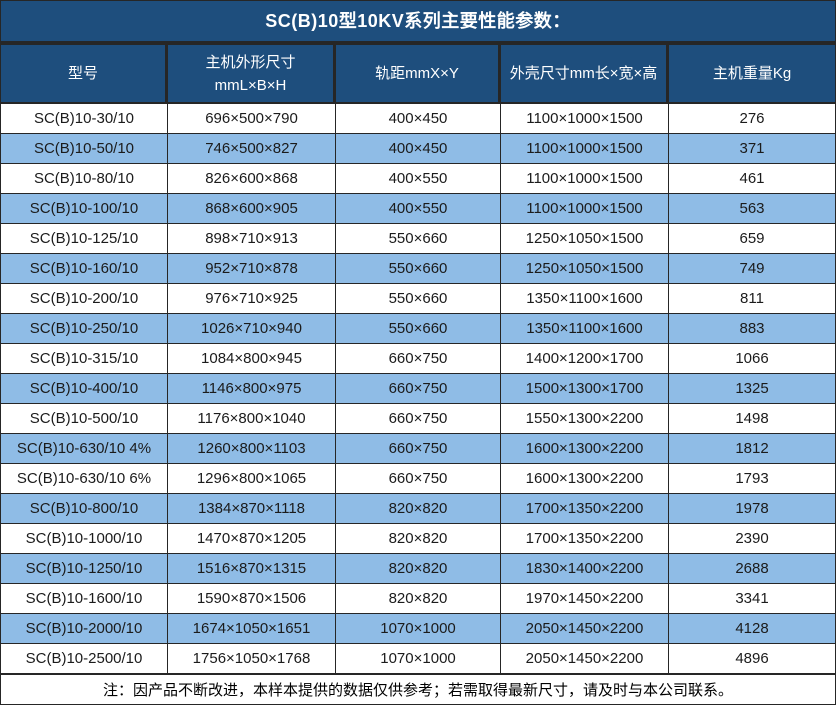 The height and width of the screenshot is (705, 836). I want to click on table-cell: SC(B)10-125/10, so click(84, 238).